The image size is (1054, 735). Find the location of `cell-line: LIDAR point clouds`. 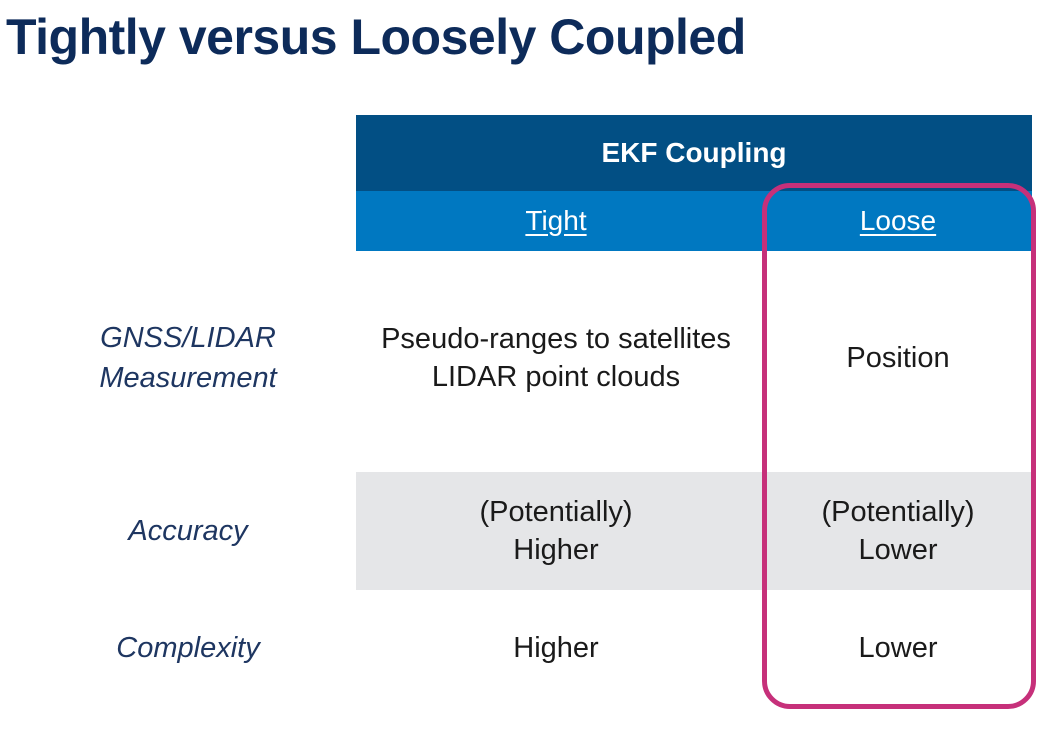

cell-line: LIDAR point clouds is located at coordinates (556, 377).